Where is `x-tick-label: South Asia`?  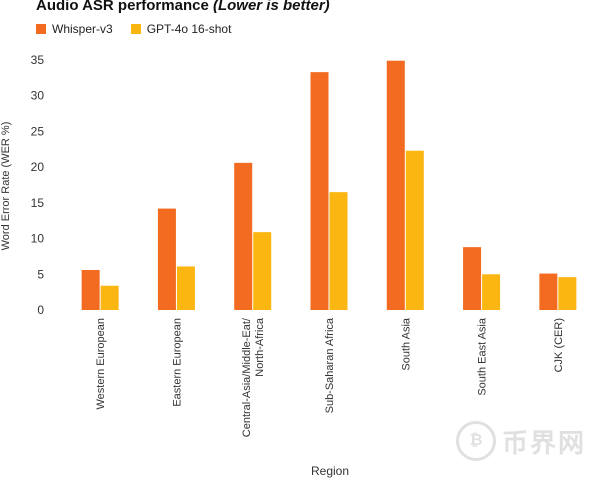
x-tick-label: South Asia is located at coordinates (406, 343).